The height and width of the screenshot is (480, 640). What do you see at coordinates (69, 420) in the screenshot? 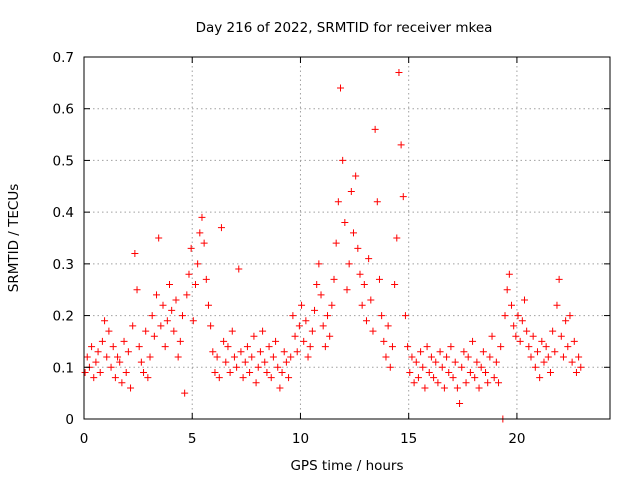
I see `y-tick-label: 0` at bounding box center [69, 420].